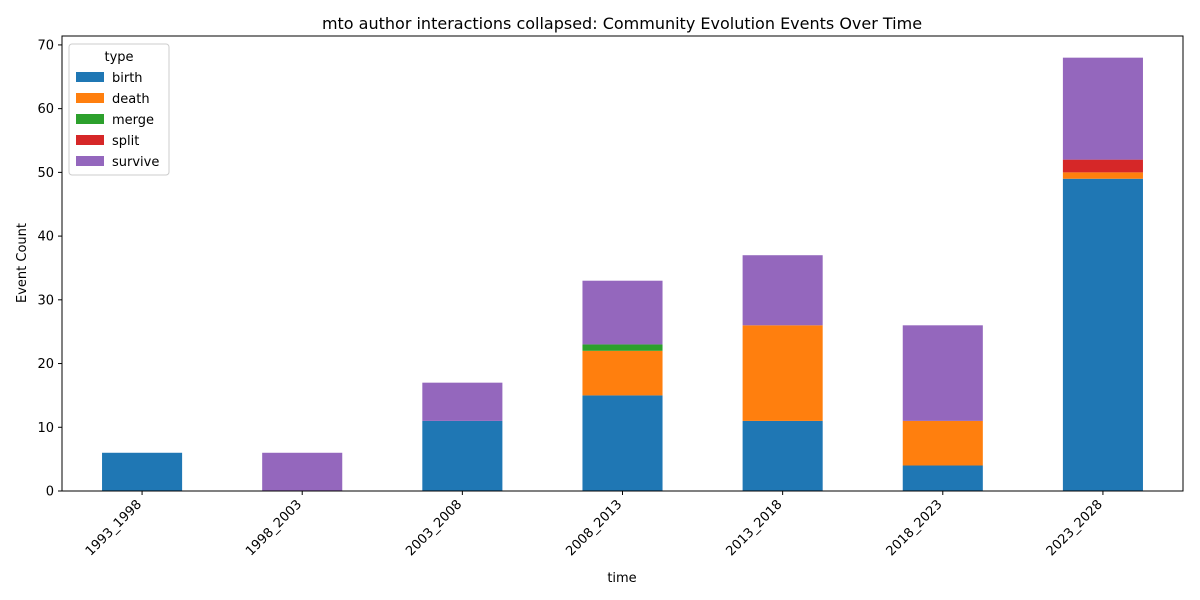  What do you see at coordinates (118, 57) in the screenshot?
I see `legend-title: type` at bounding box center [118, 57].